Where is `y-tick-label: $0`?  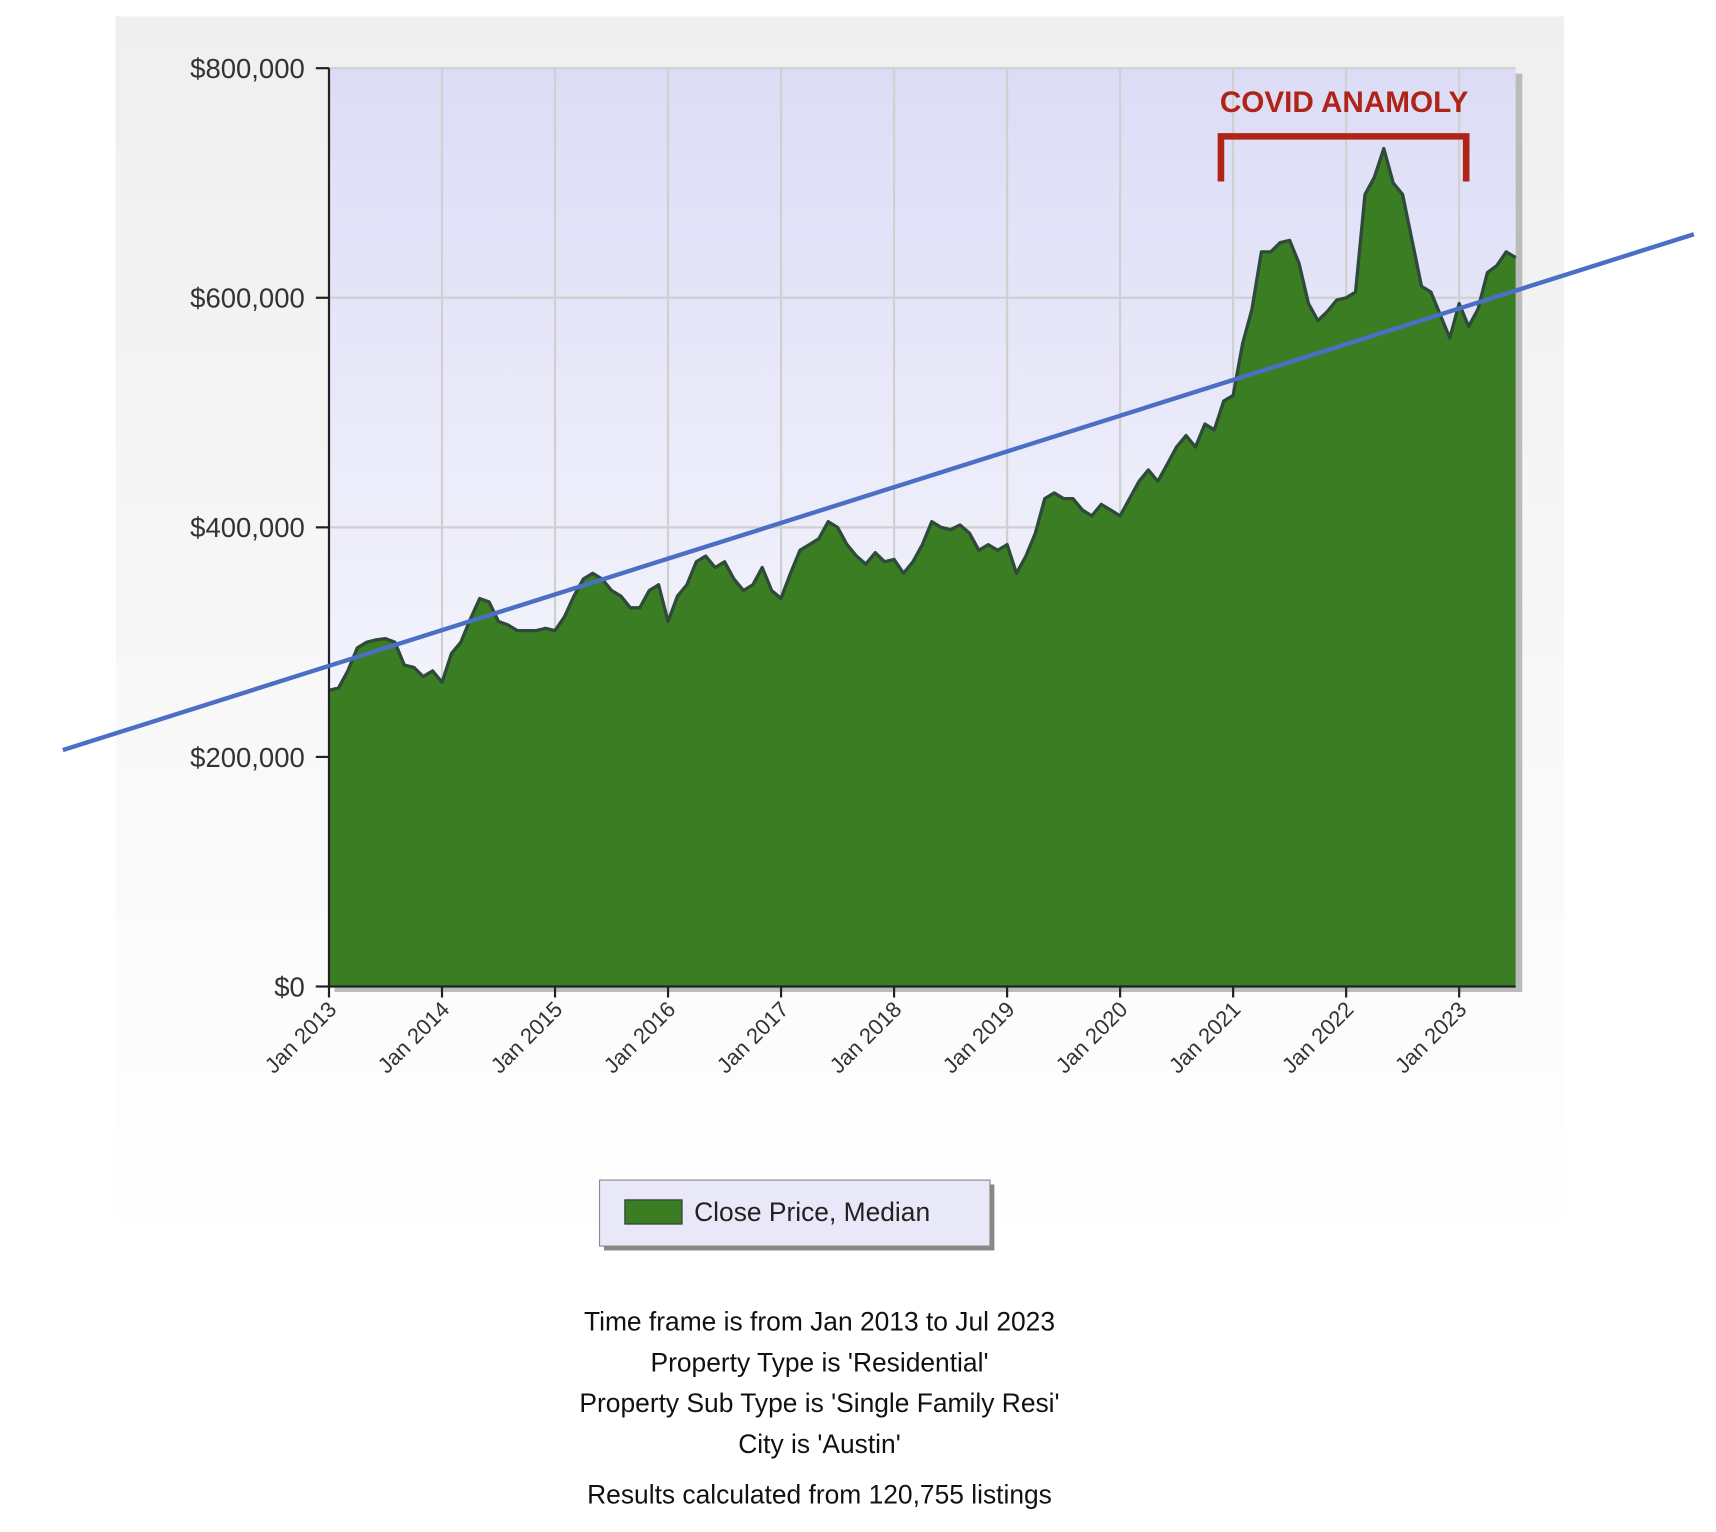 y-tick-label: $0 is located at coordinates (289, 986).